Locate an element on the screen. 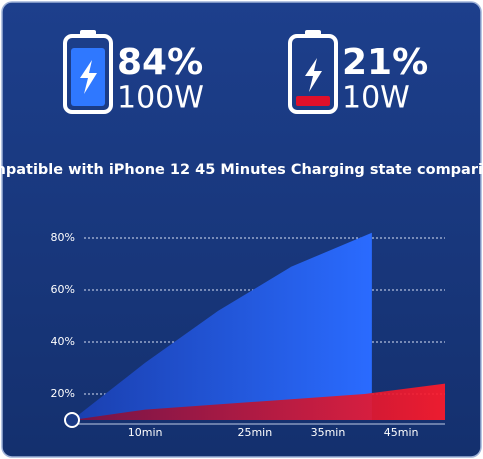 This screenshot has width=483, height=459. area is located at coordinates (258, 401).